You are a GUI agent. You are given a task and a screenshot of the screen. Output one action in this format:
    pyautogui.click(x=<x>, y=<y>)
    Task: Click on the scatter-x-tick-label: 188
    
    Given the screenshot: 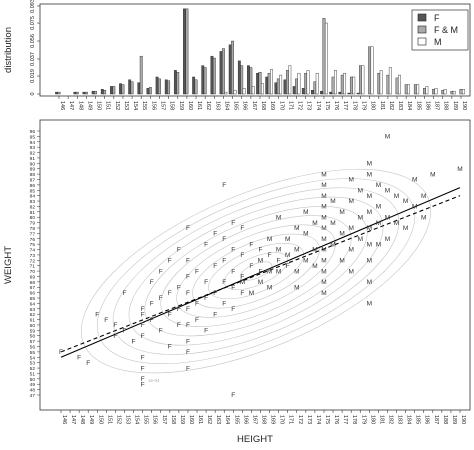 What is the action you would take?
    pyautogui.click(x=445, y=419)
    